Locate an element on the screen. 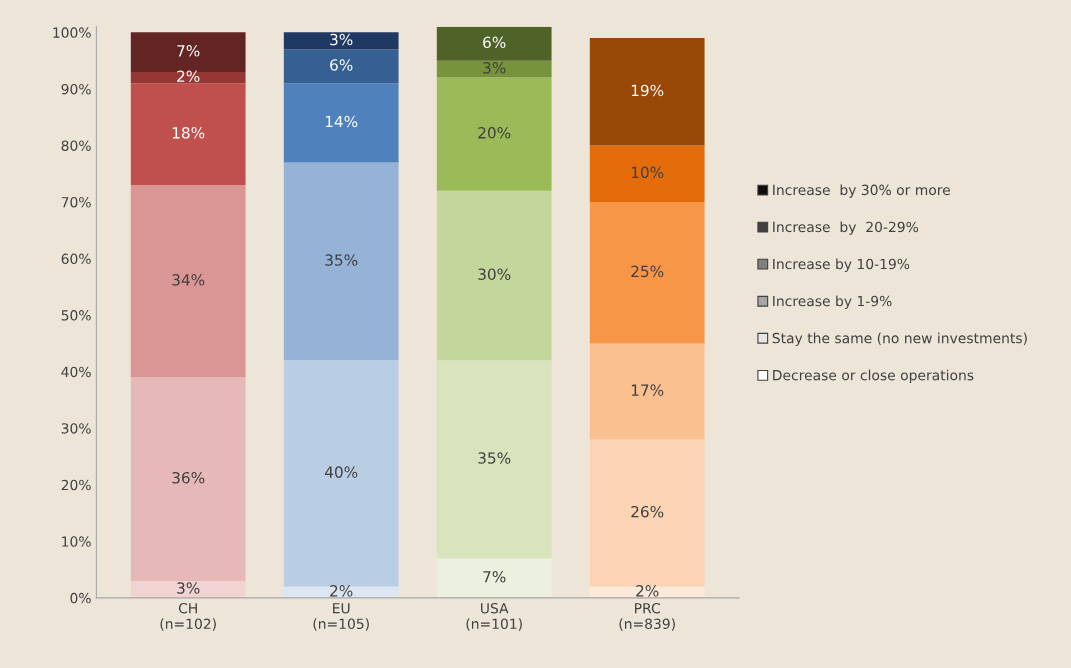 This screenshot has width=1071, height=668. data-label: 19% is located at coordinates (647, 90).